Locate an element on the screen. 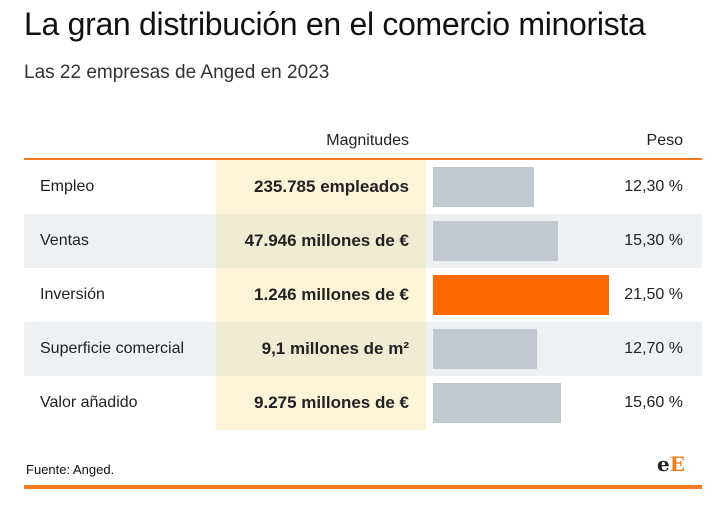  category-label: Ventas is located at coordinates (64, 240).